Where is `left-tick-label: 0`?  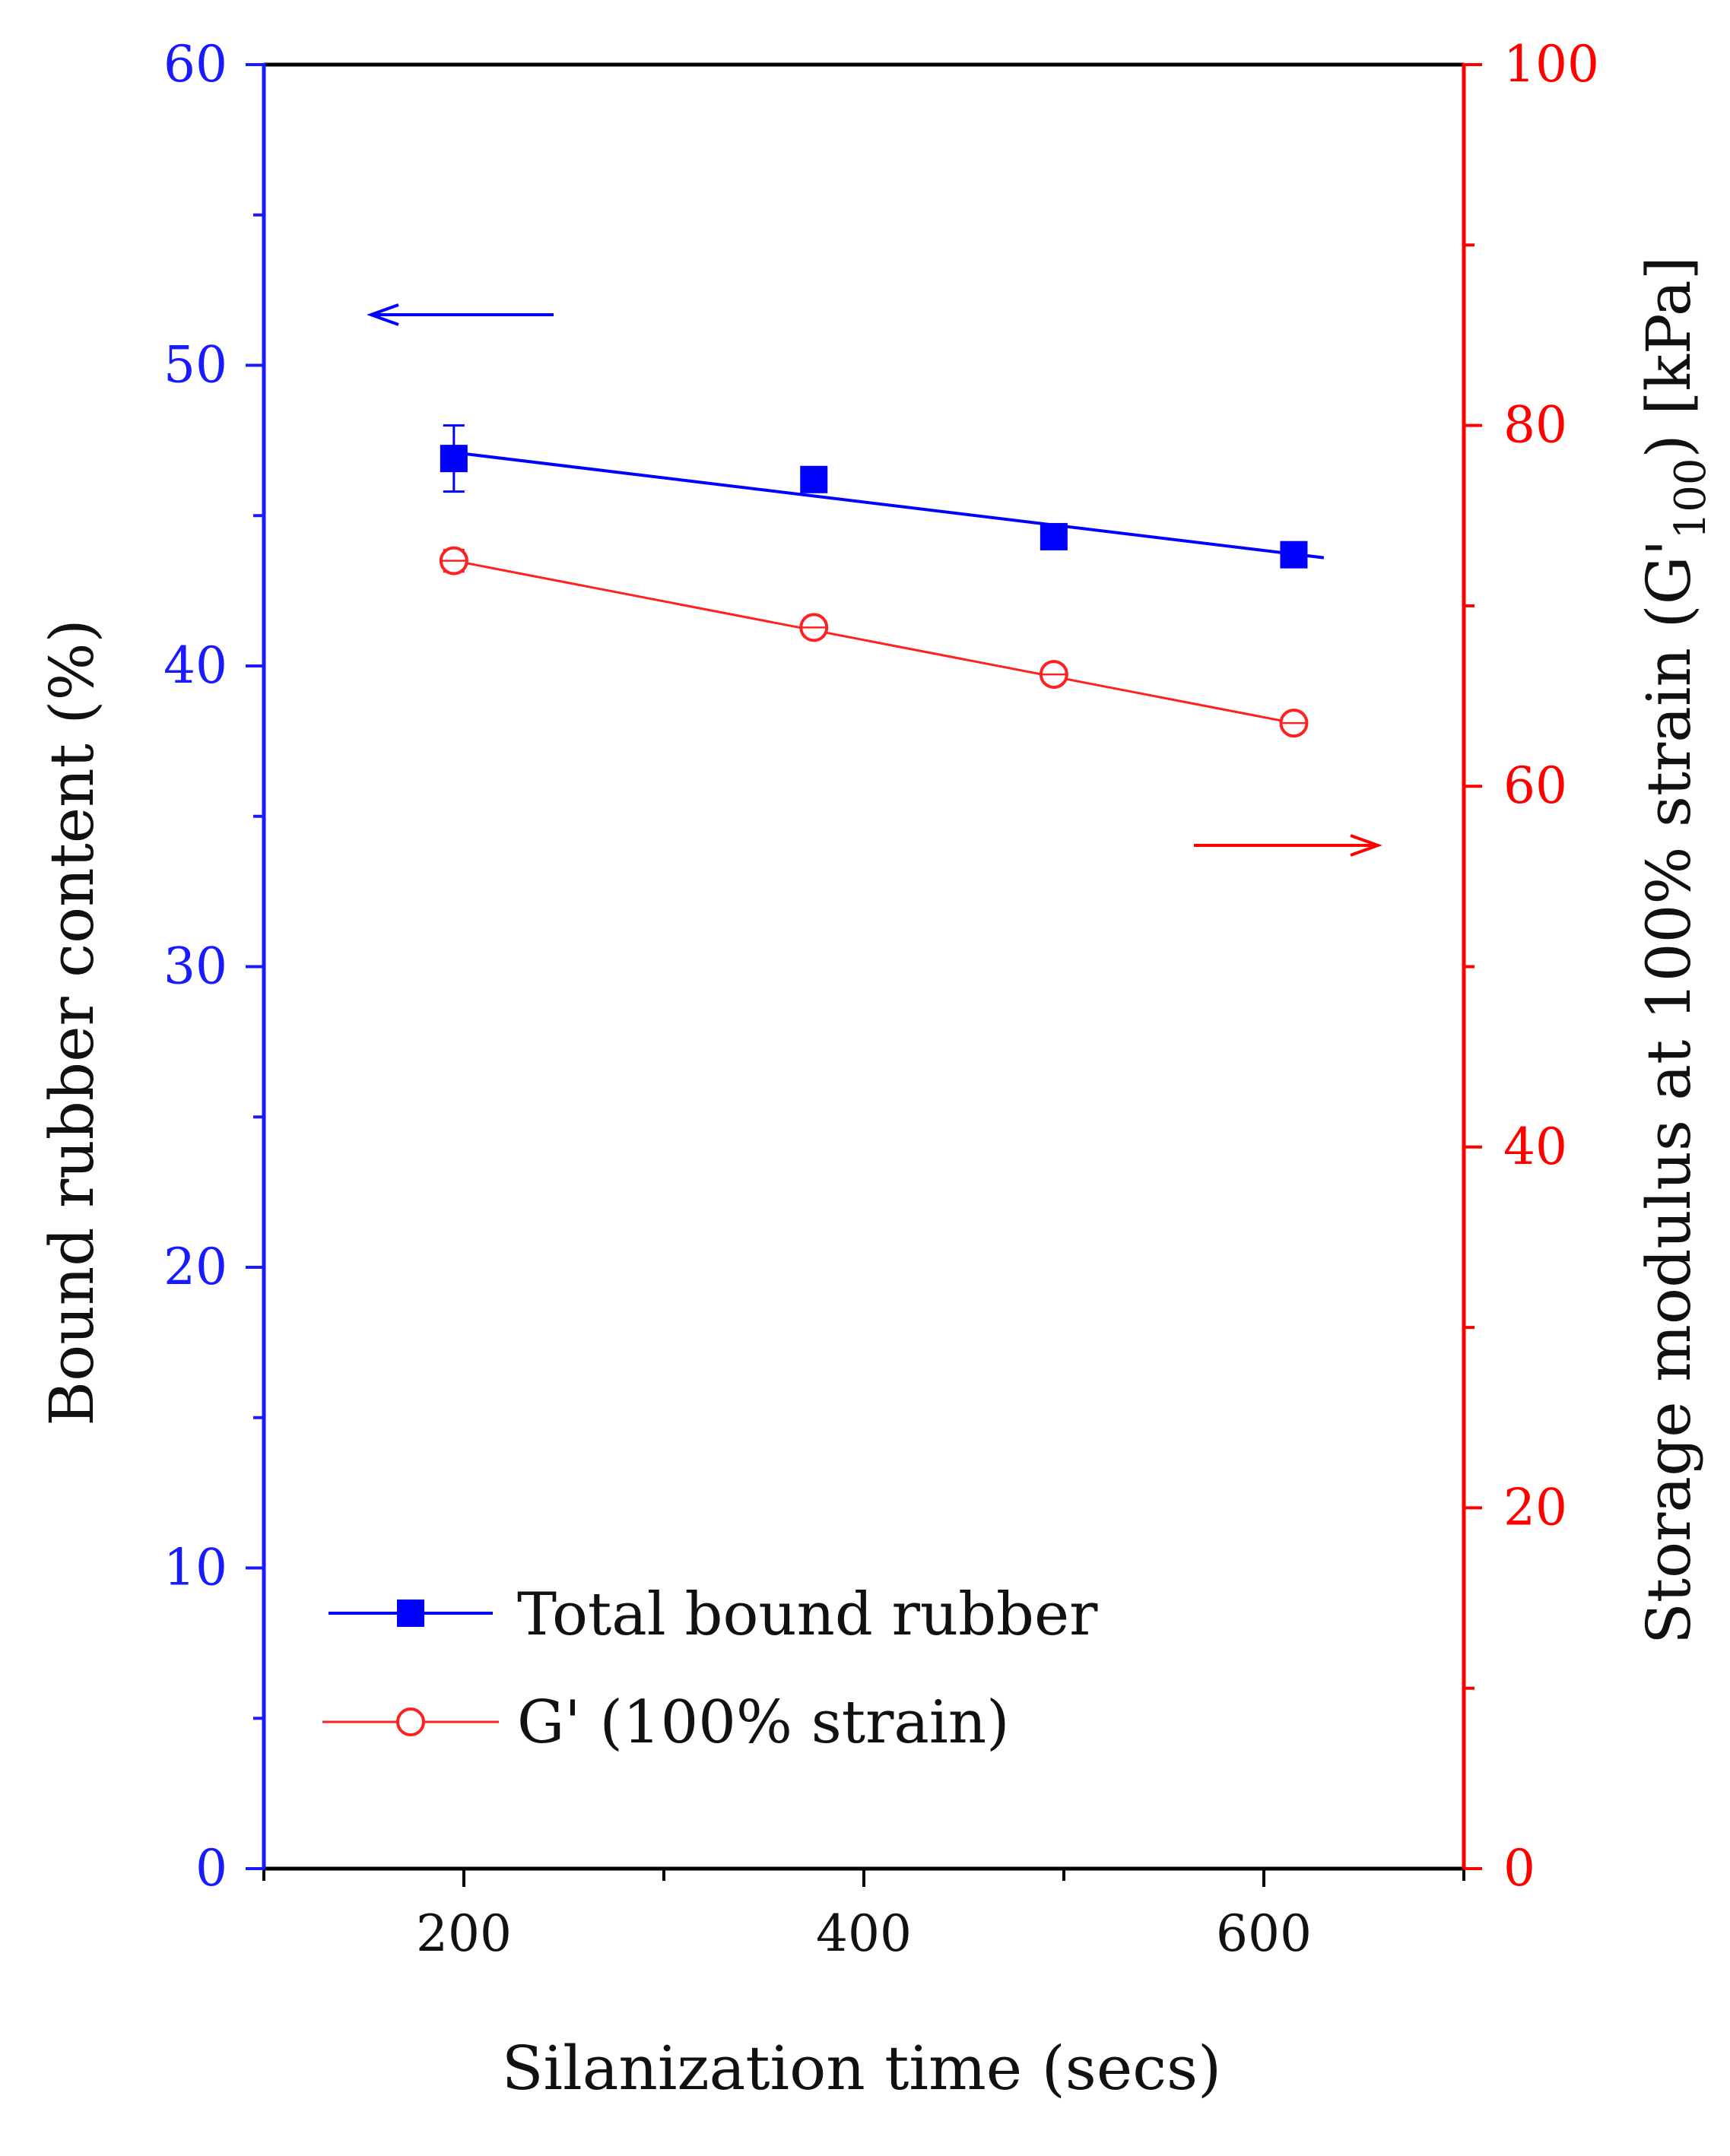
left-tick-label: 0 is located at coordinates (211, 1868).